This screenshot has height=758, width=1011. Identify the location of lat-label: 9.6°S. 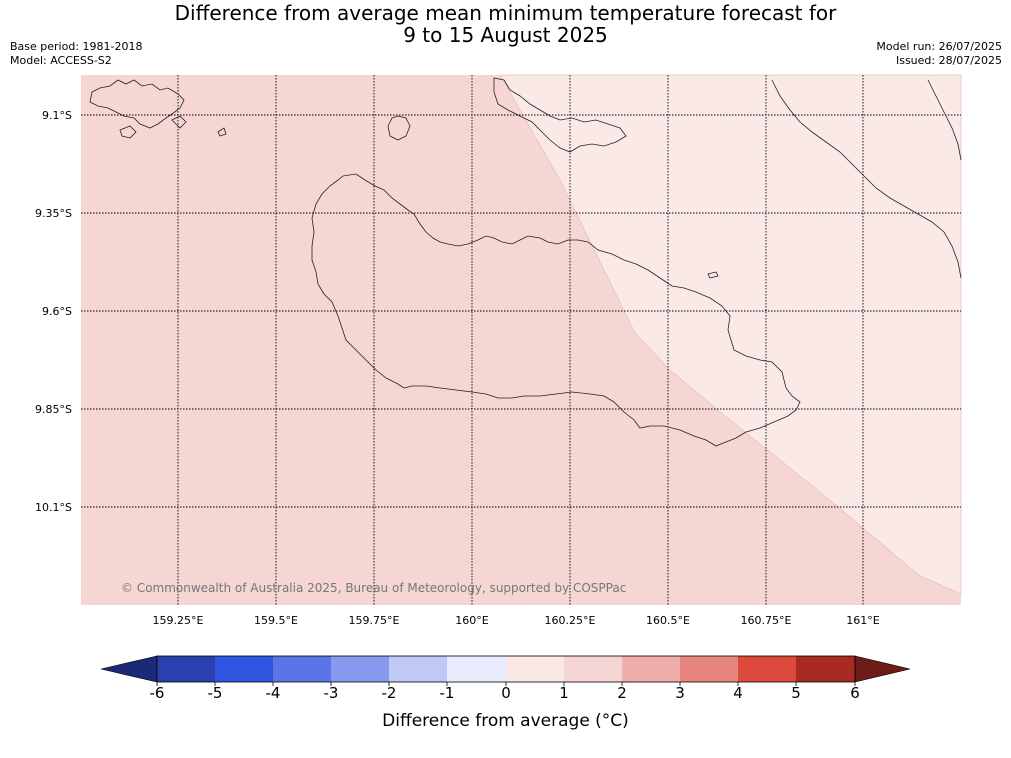
(57, 311).